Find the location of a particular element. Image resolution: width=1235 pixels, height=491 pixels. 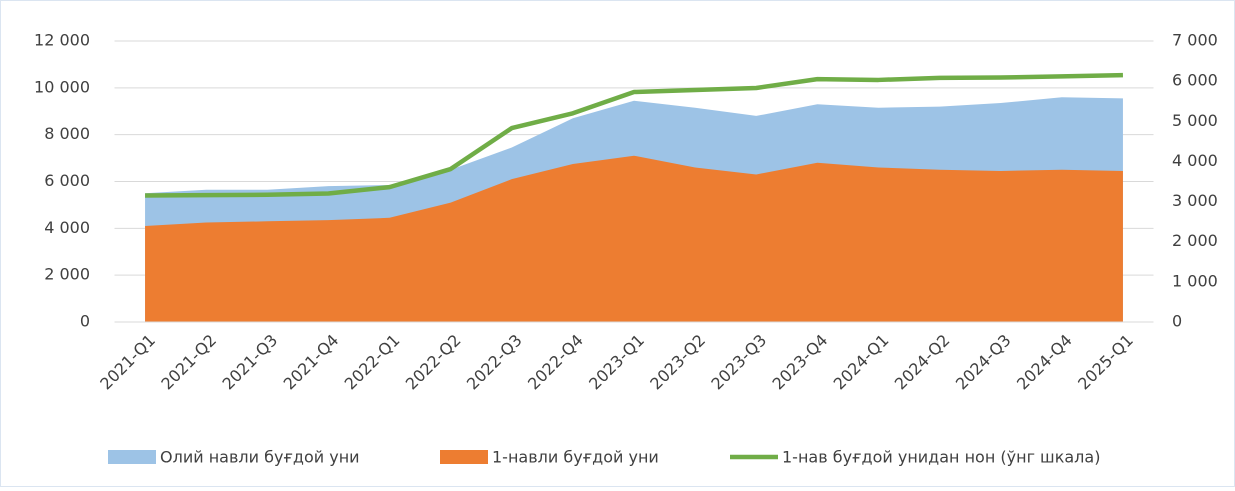

y2-tick-label: 2 000 is located at coordinates (1195, 240).